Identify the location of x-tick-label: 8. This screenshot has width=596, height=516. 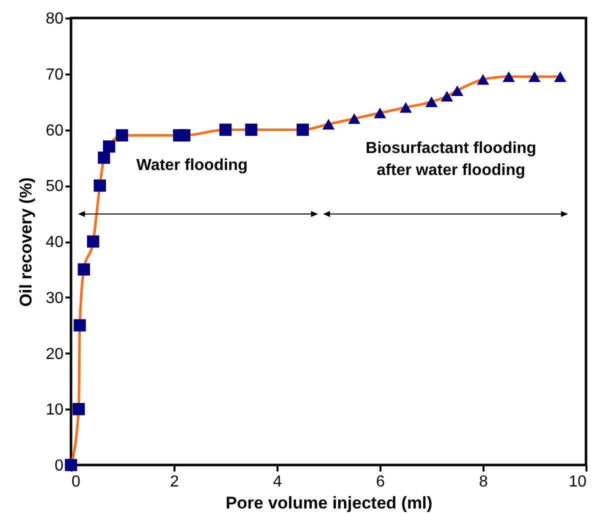
(483, 482).